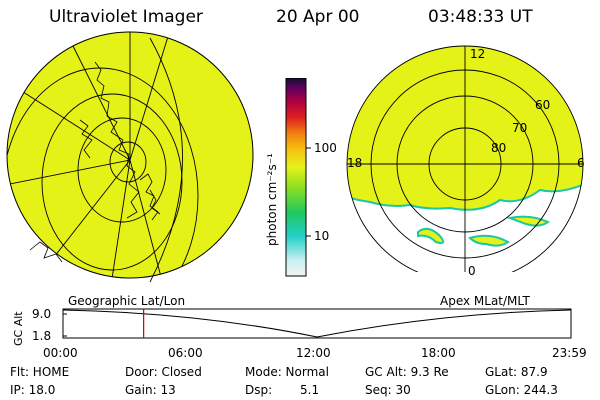 The image size is (600, 400). What do you see at coordinates (185, 353) in the screenshot?
I see `timeline-x-tick-0600: 06:00` at bounding box center [185, 353].